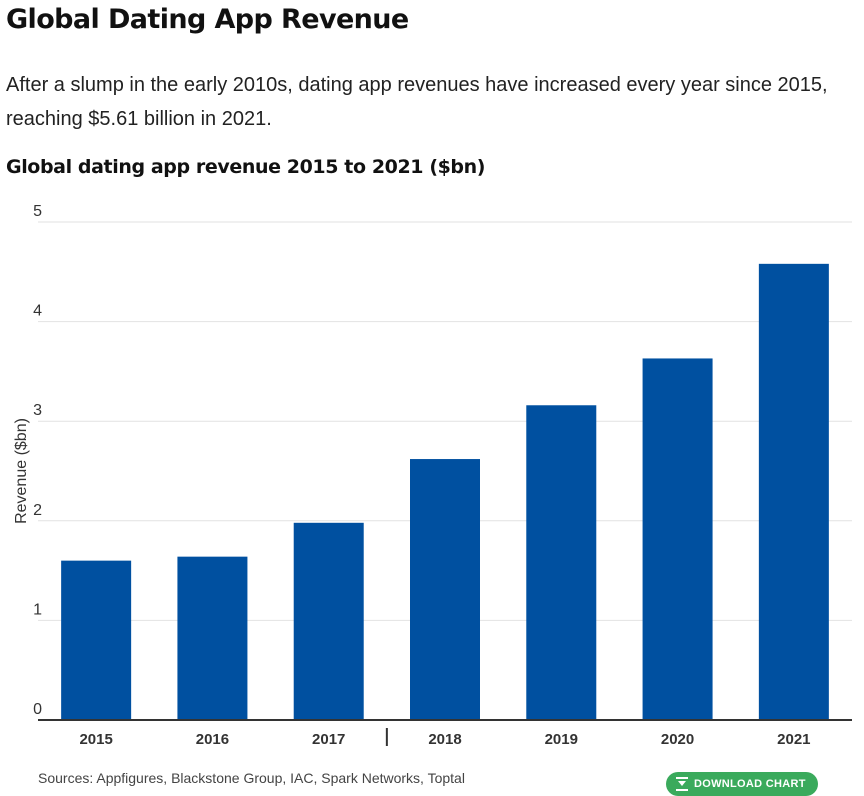 This screenshot has height=796, width=864. I want to click on bar-2021, so click(793, 491).